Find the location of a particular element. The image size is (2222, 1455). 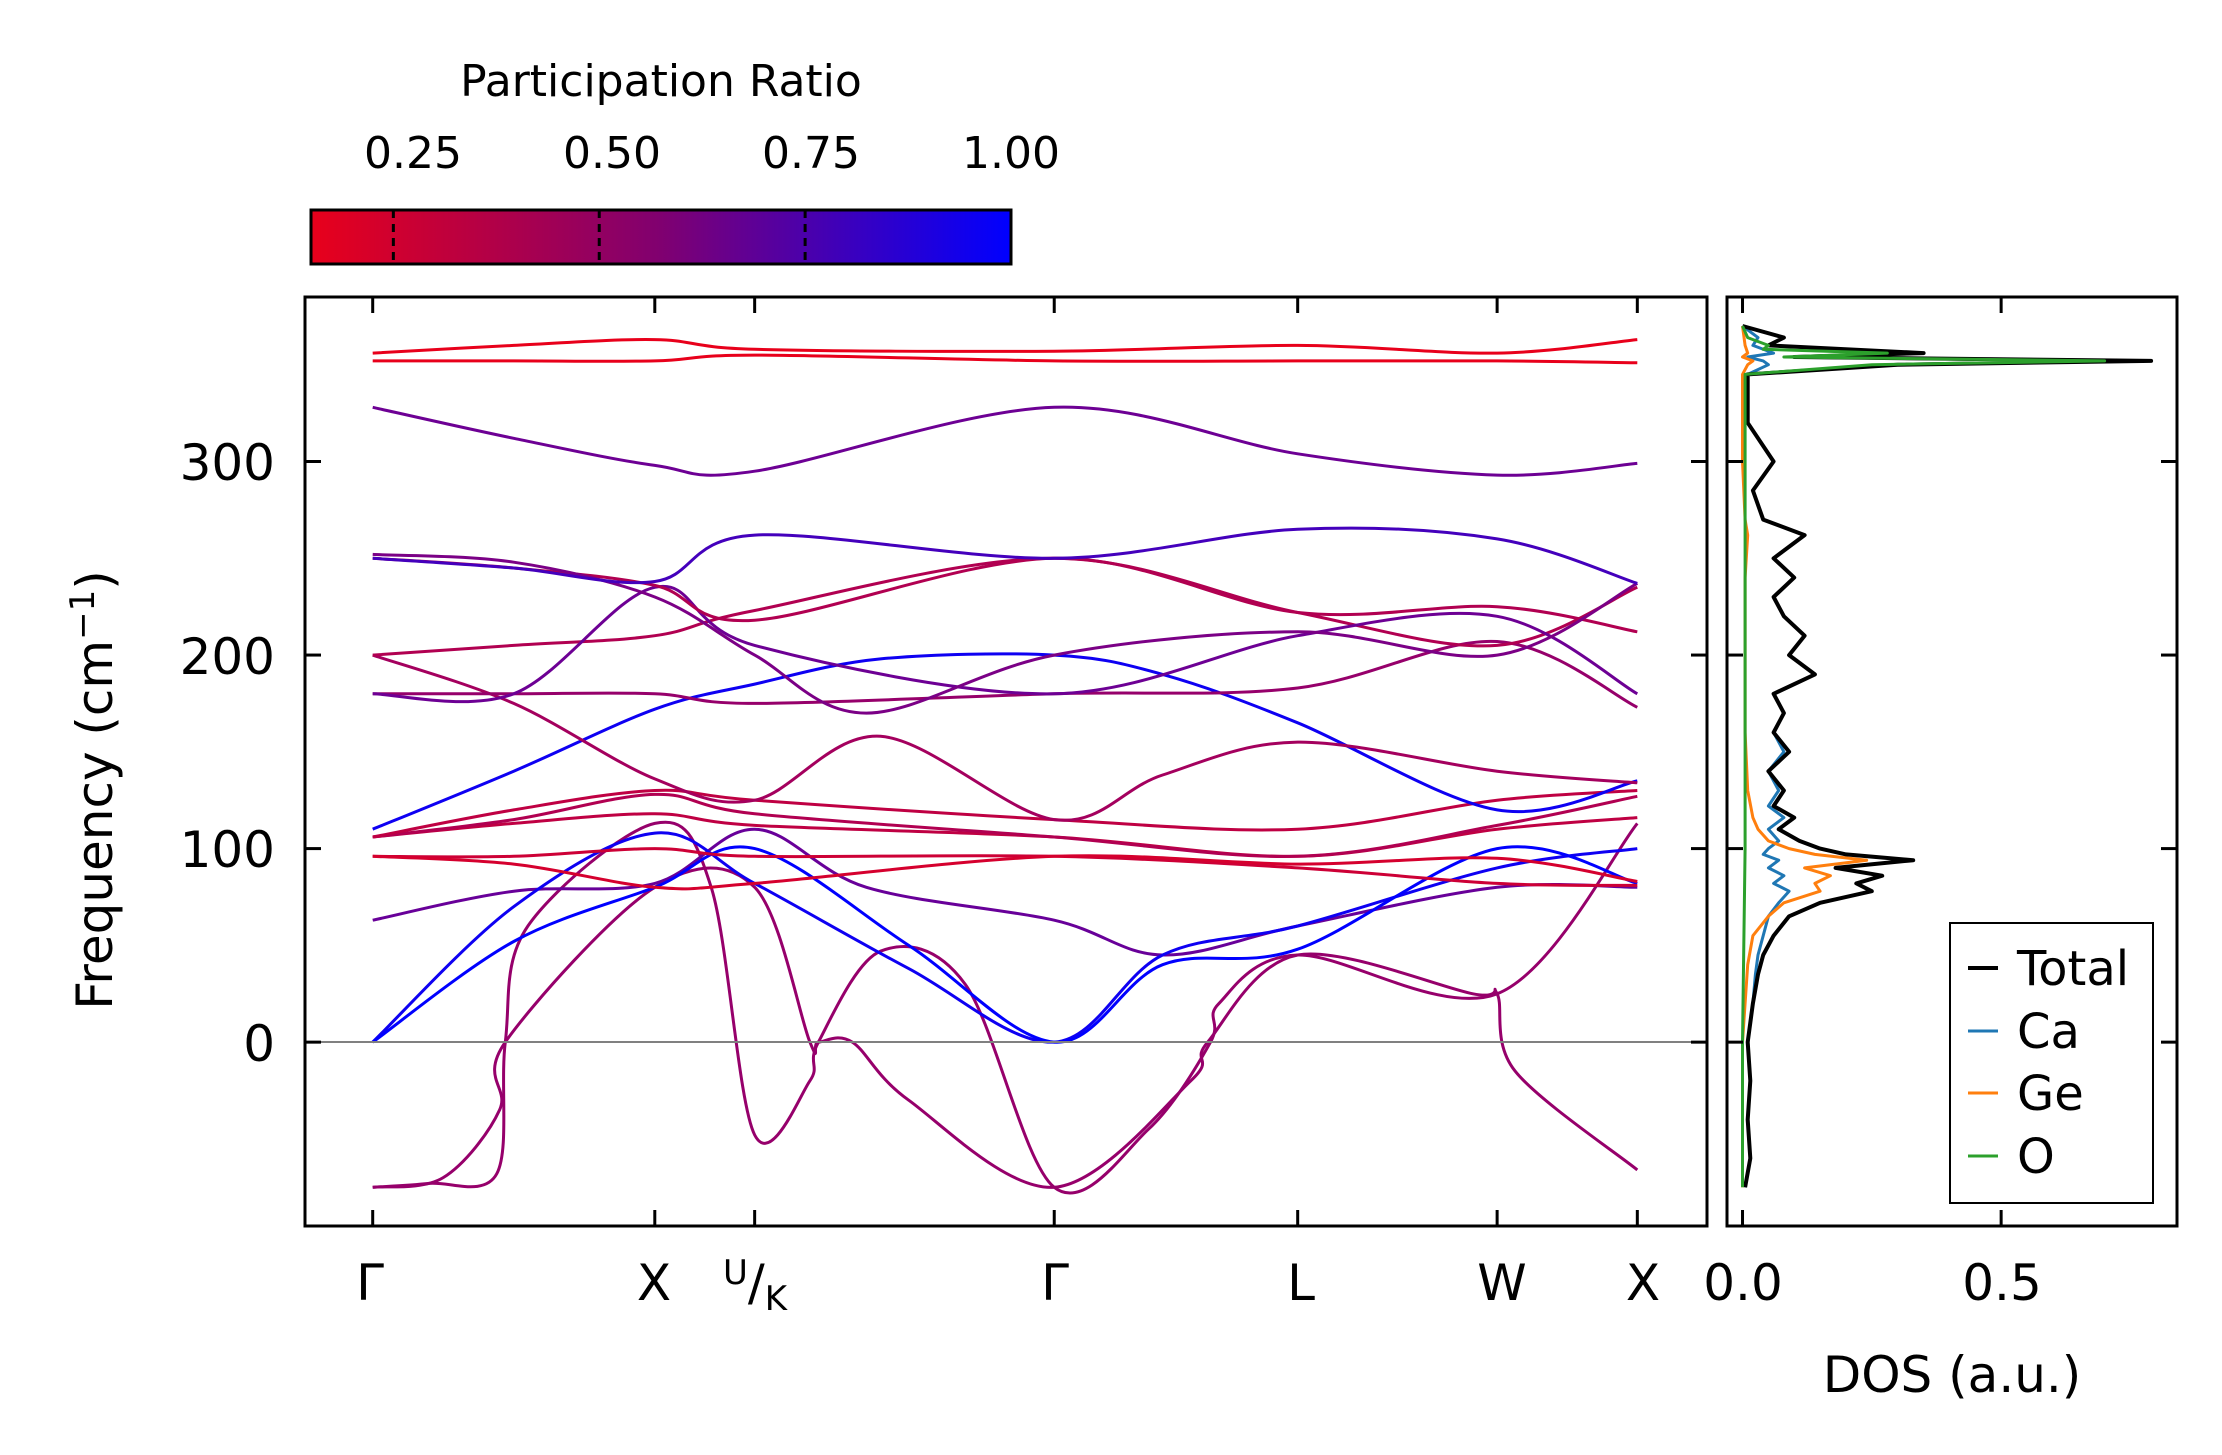

dos-lines is located at coordinates (1947, 756).